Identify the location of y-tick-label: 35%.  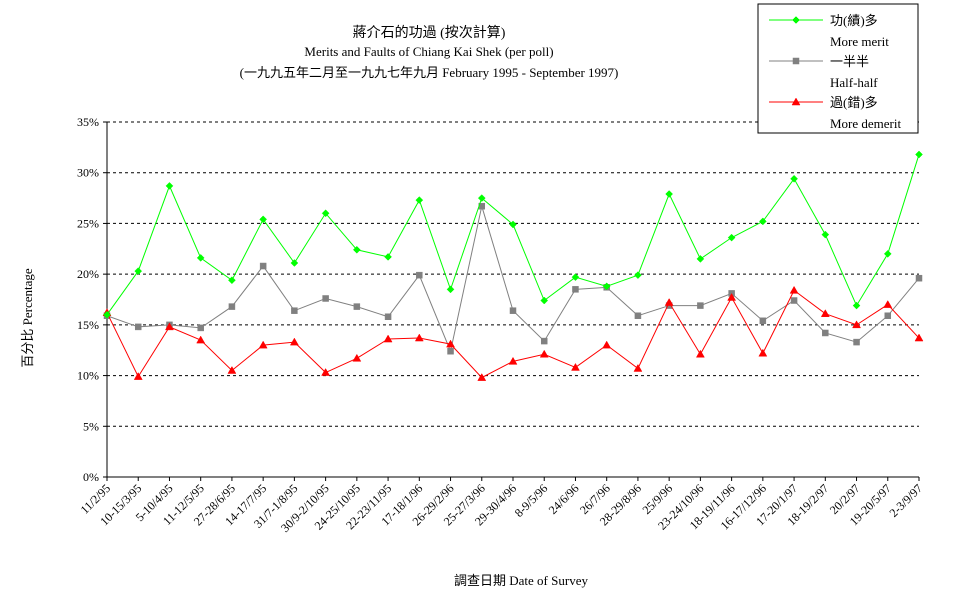
(88, 122).